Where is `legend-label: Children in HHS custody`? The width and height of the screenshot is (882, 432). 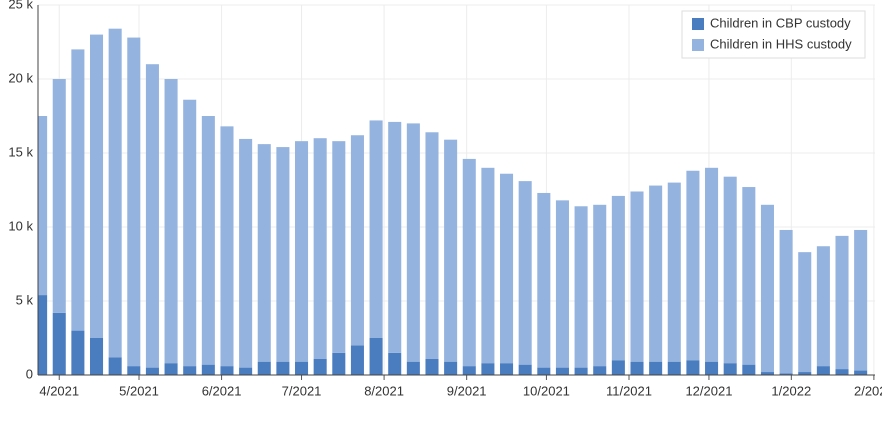 legend-label: Children in HHS custody is located at coordinates (781, 43).